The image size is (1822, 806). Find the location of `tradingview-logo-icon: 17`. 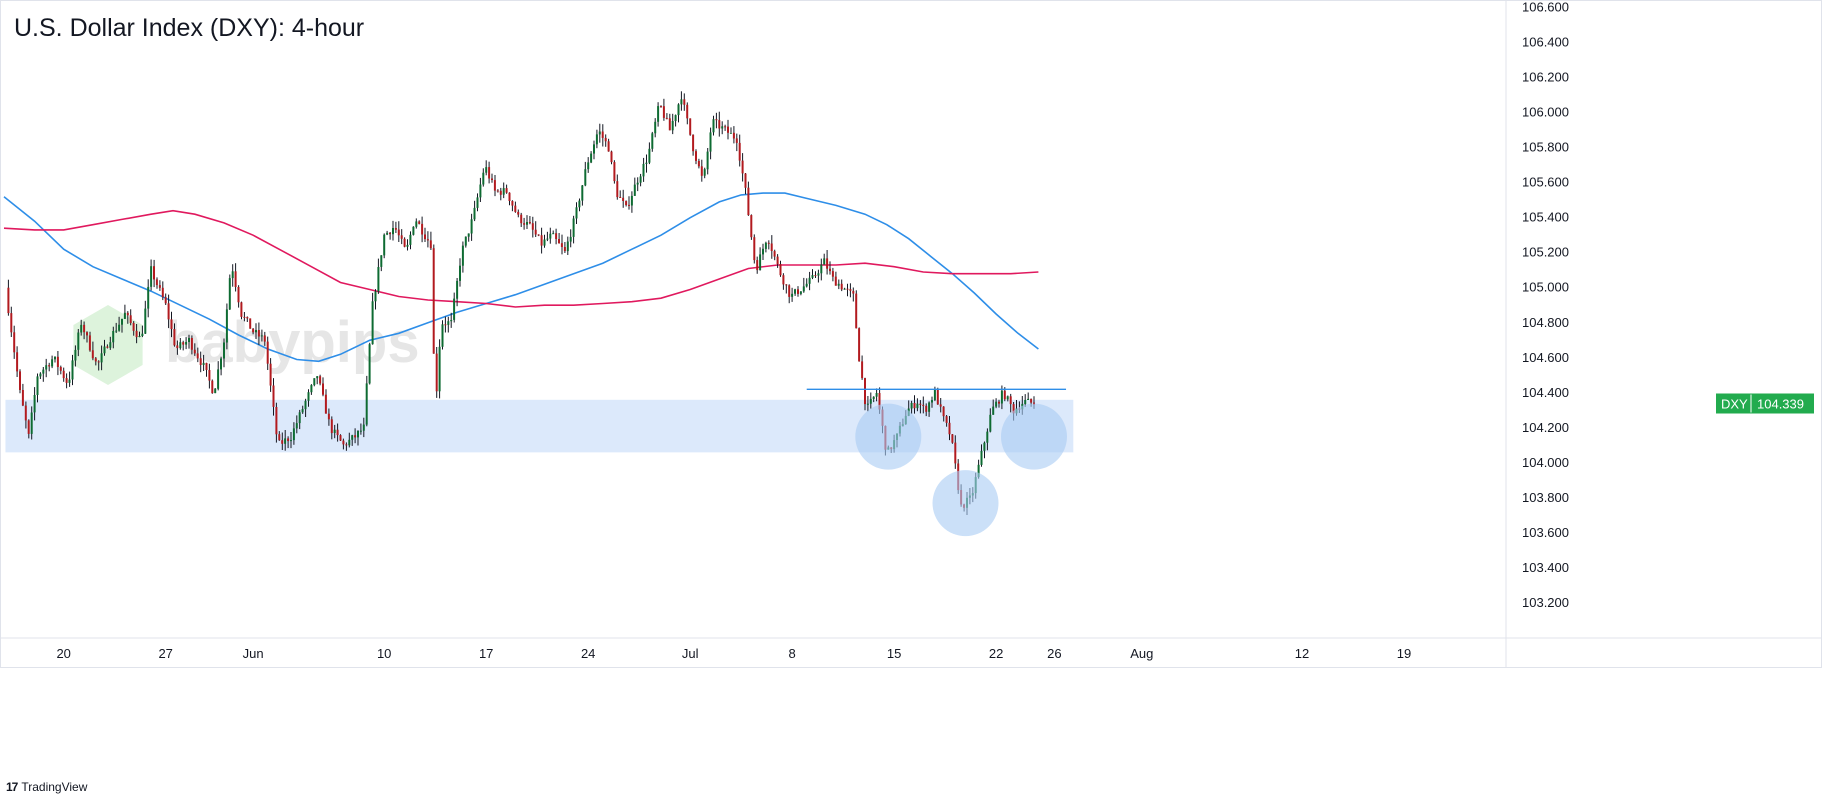

tradingview-logo-icon: 17 is located at coordinates (12, 787).